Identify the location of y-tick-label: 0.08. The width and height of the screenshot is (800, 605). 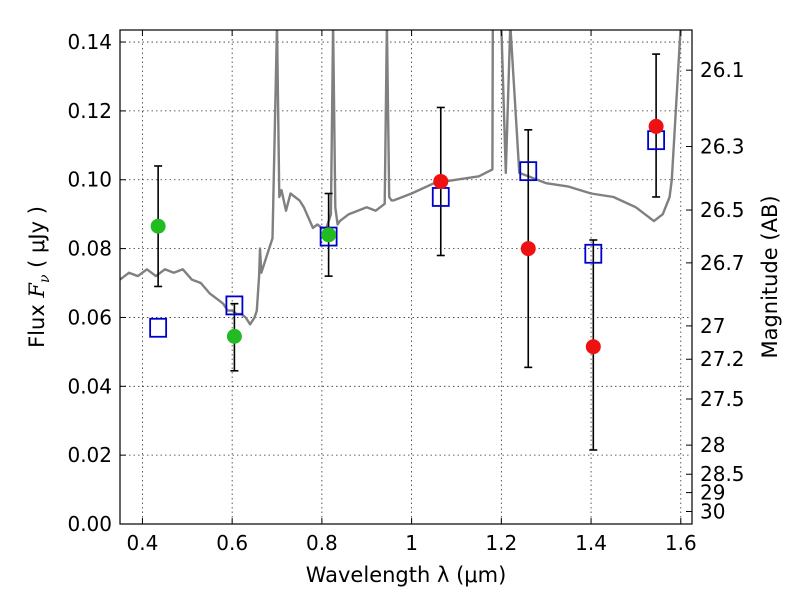
(89, 249).